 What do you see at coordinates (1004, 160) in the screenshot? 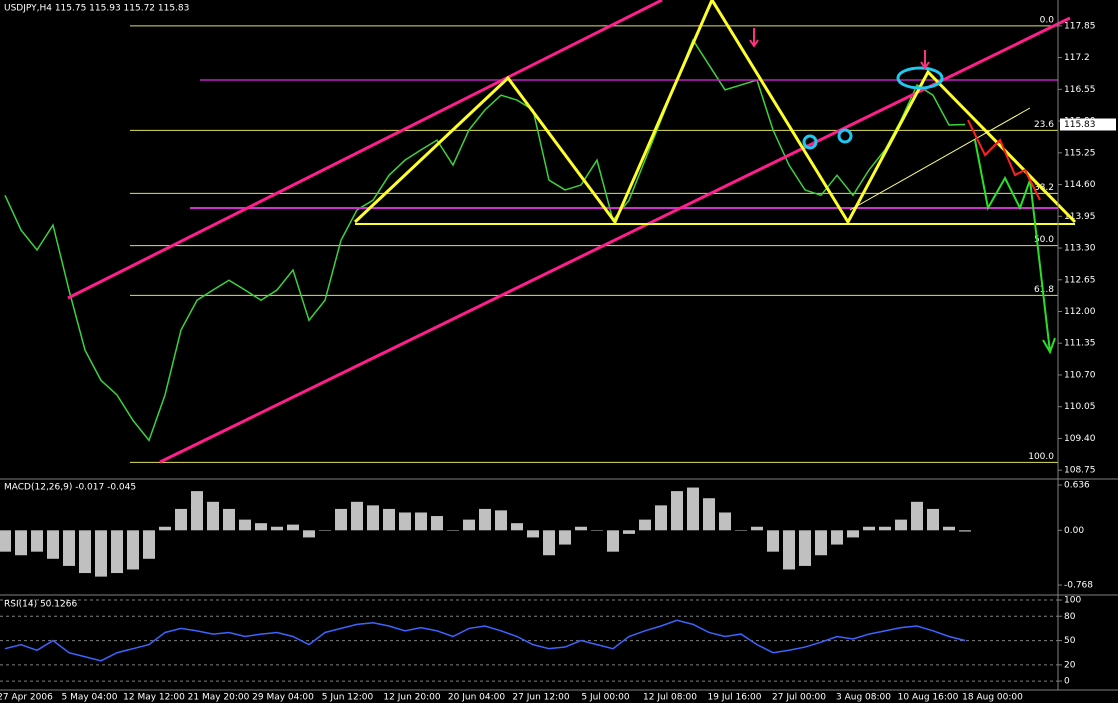
I see `projection-red` at bounding box center [1004, 160].